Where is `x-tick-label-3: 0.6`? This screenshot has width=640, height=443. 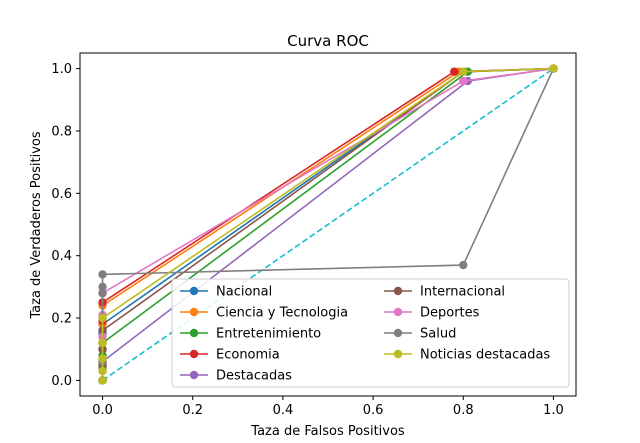 x-tick-label-3: 0.6 is located at coordinates (373, 410).